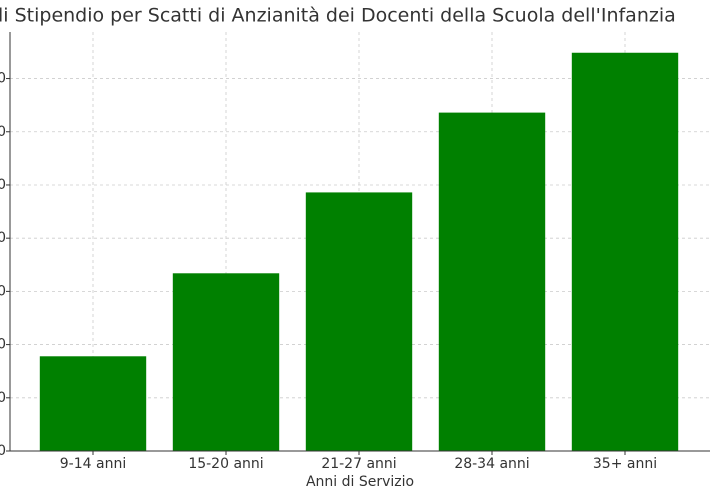  Describe the element at coordinates (358, 464) in the screenshot. I see `x-tick-label: 21-27 anni` at that location.